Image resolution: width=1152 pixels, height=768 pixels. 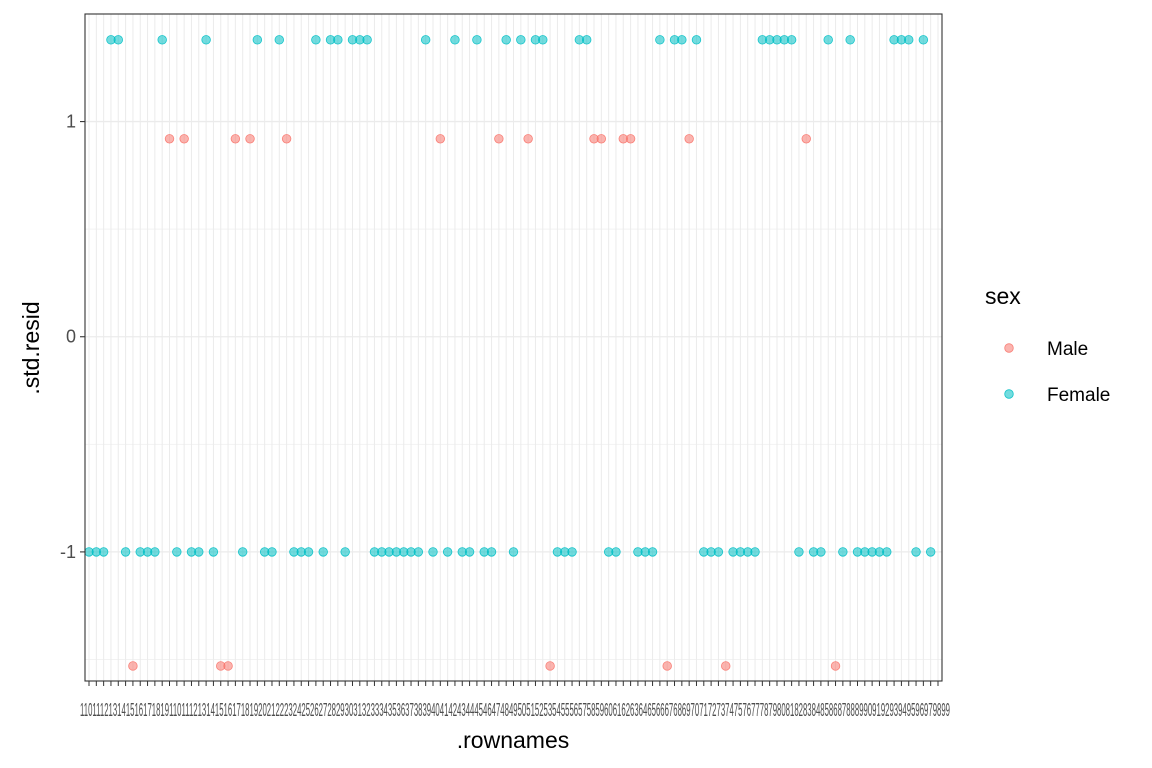 I want to click on legend-label-female: Female, so click(x=1078, y=395).